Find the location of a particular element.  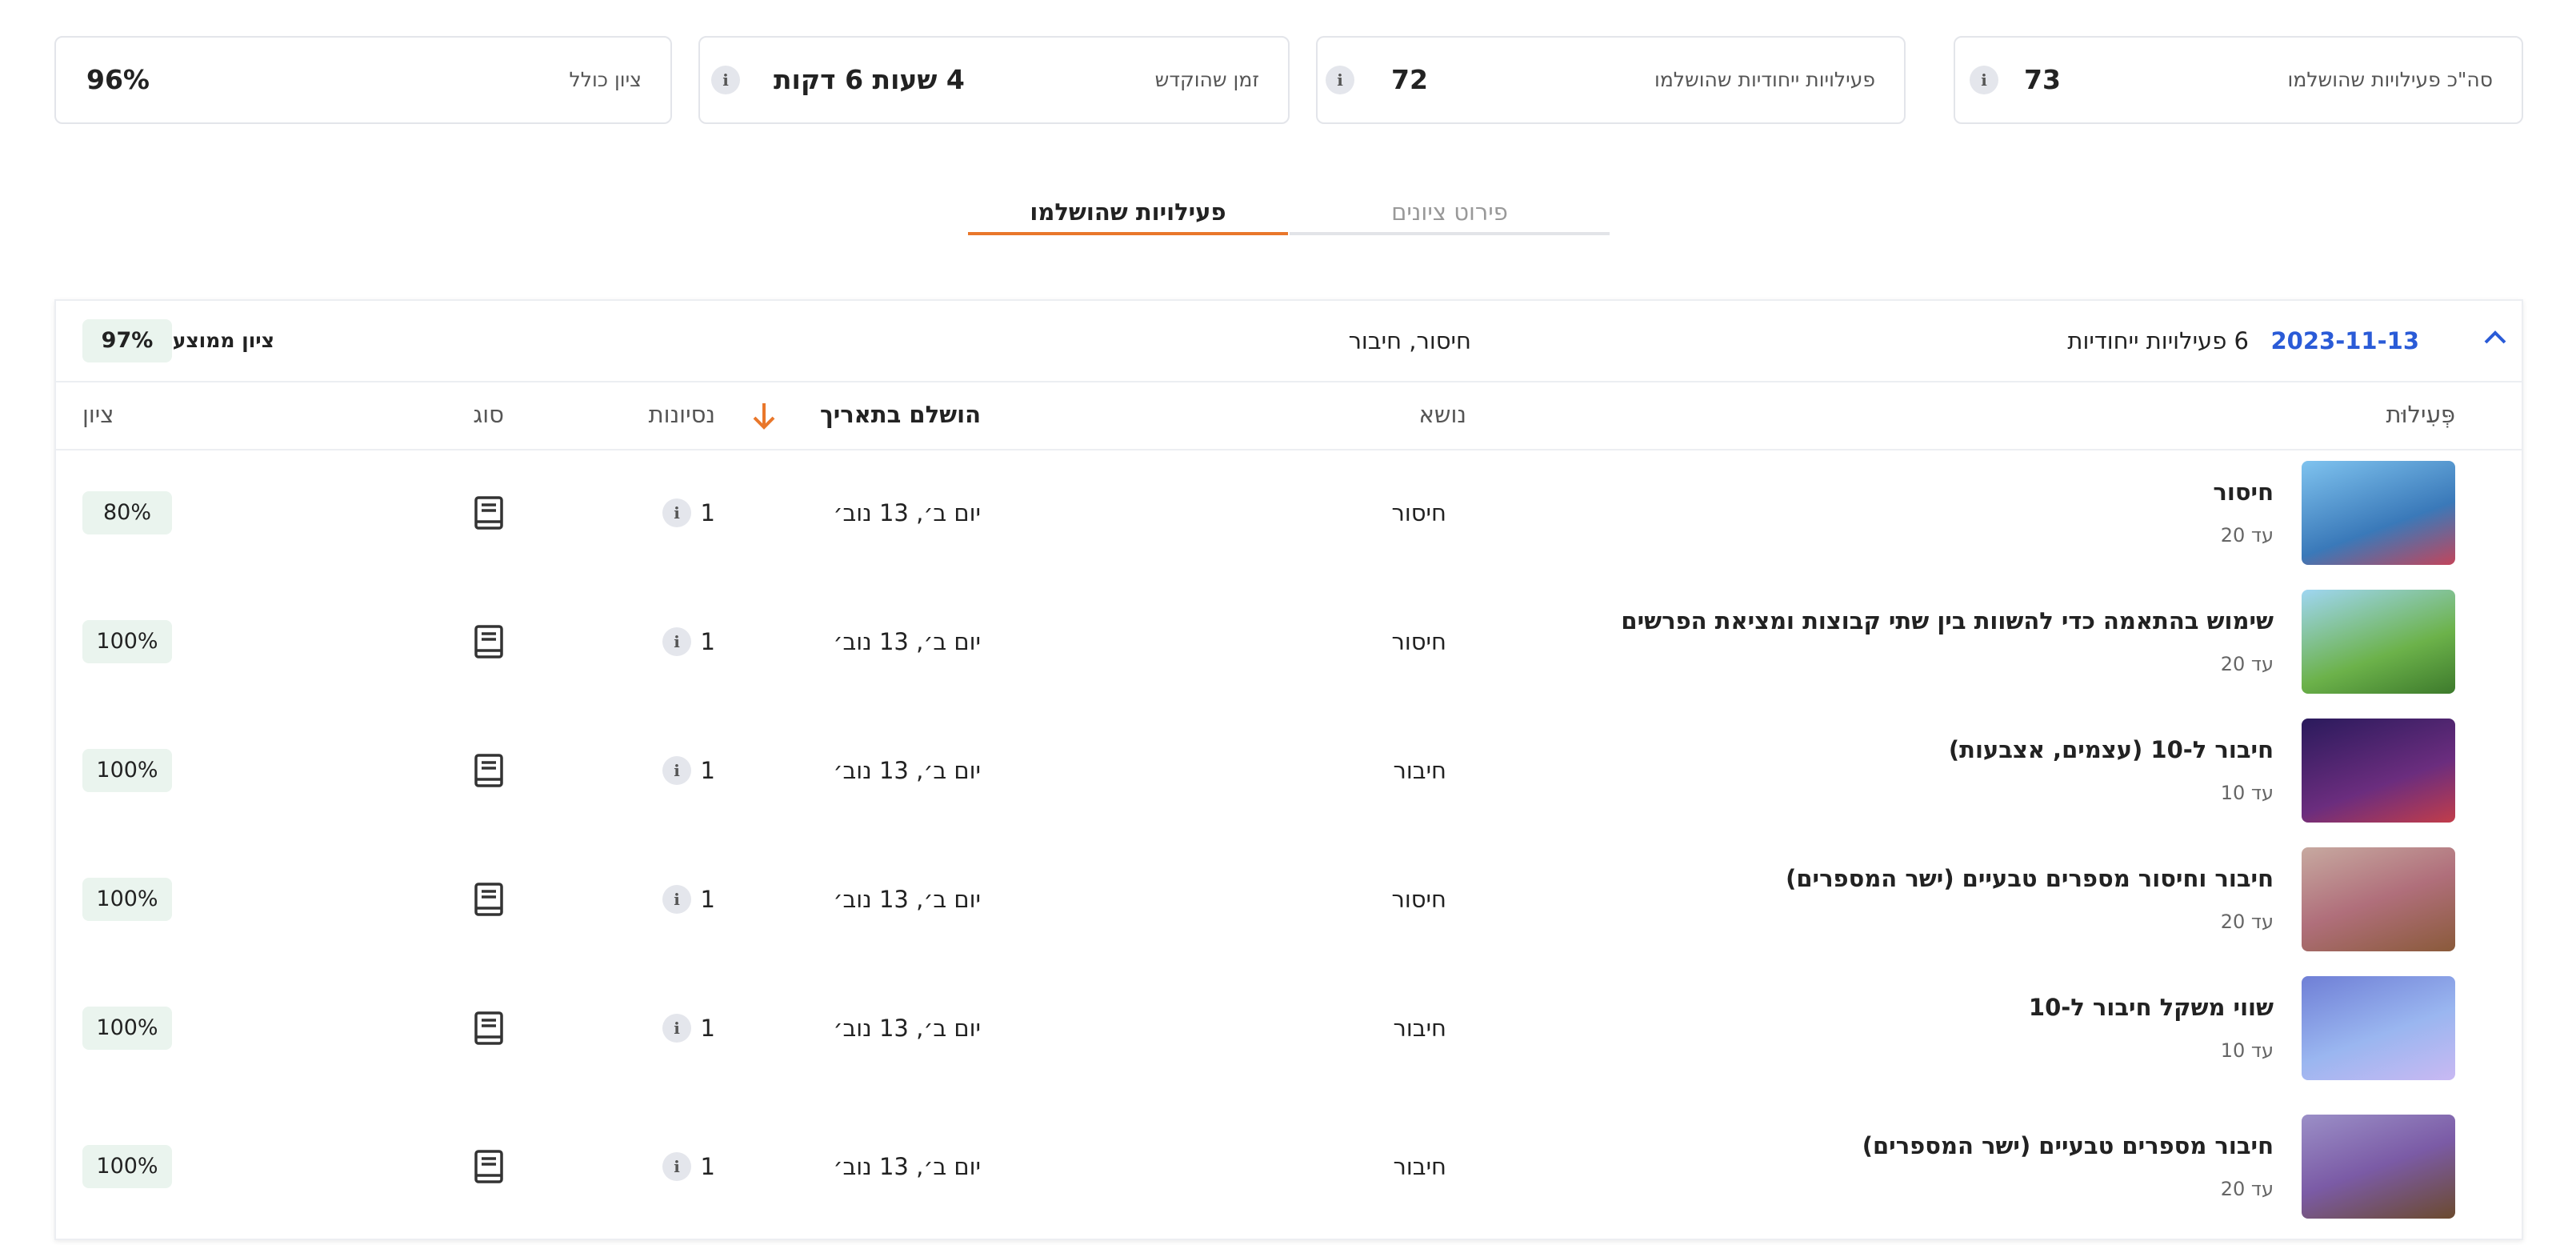

activity-title: חיבור מספרים טבעיים (ישר המספרים) is located at coordinates (2068, 1146).